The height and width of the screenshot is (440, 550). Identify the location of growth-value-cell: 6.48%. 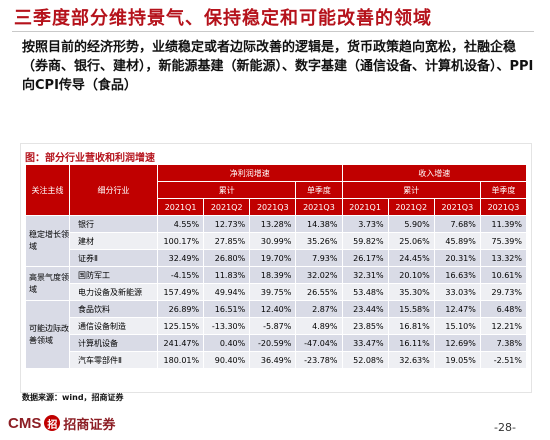
(503, 309).